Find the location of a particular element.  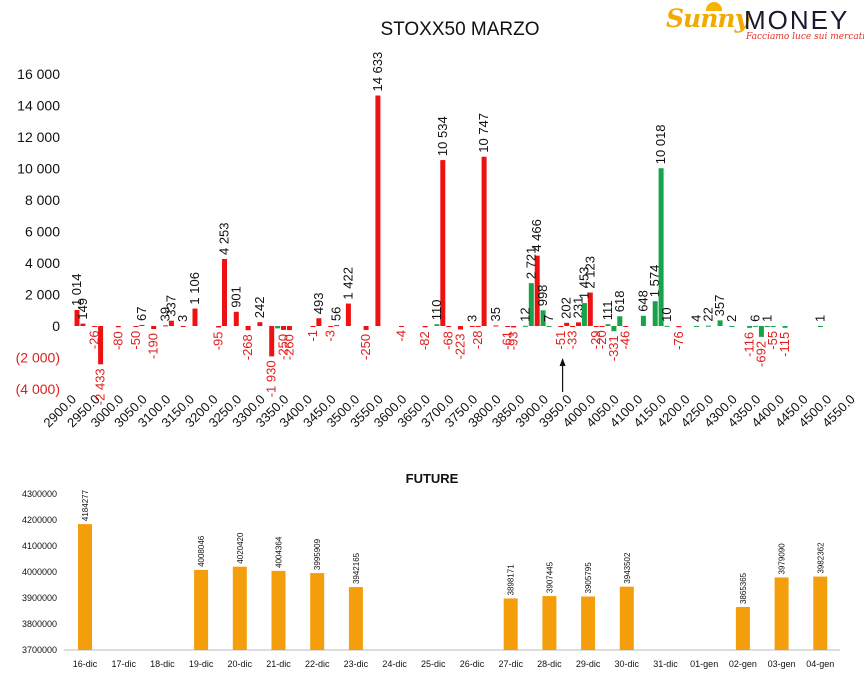

data-label: -20 is located at coordinates (601, 339).